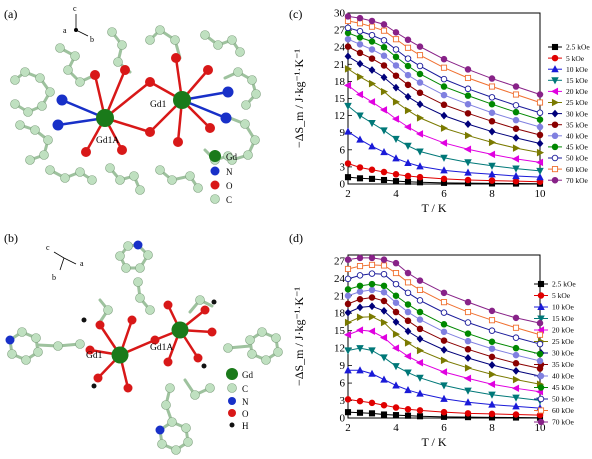  What do you see at coordinates (85, 337) in the screenshot?
I see `nitrogen-atoms-b` at bounding box center [85, 337].